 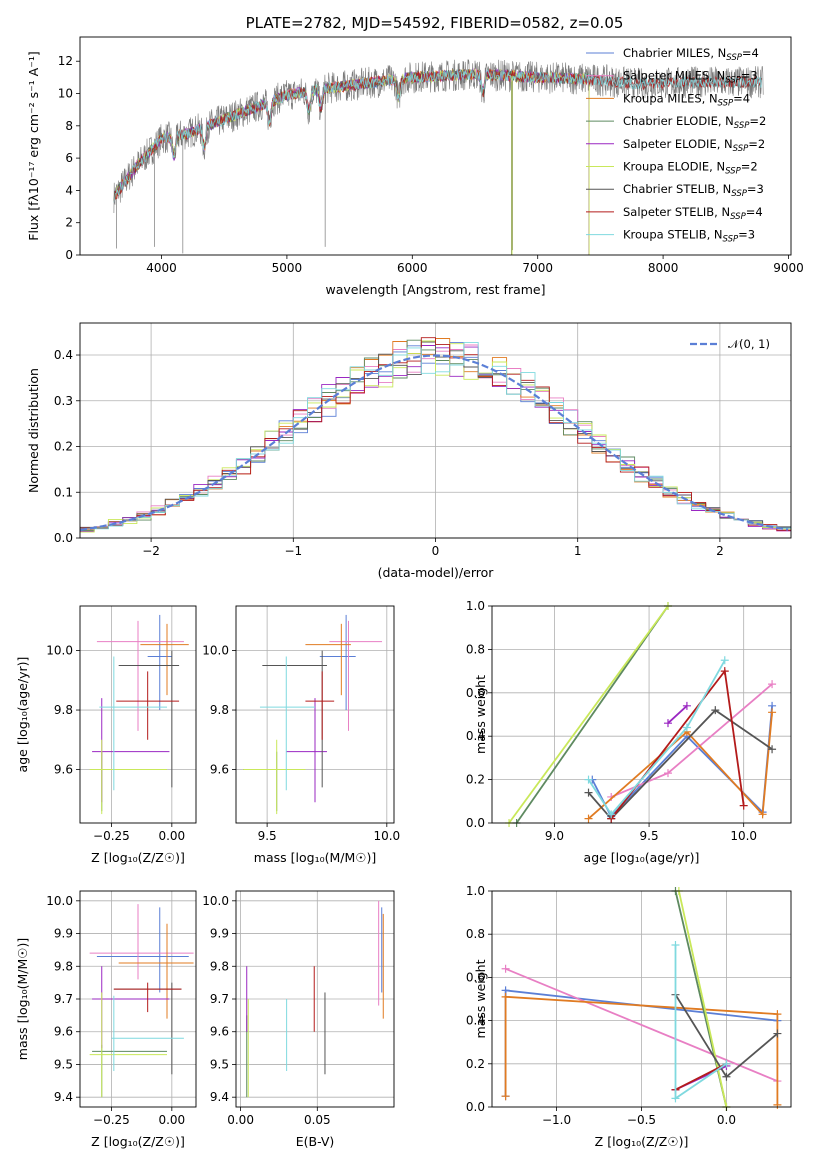 What do you see at coordinates (641, 1050) in the screenshot?
I see `weight-line-kroupa_miles` at bounding box center [641, 1050].